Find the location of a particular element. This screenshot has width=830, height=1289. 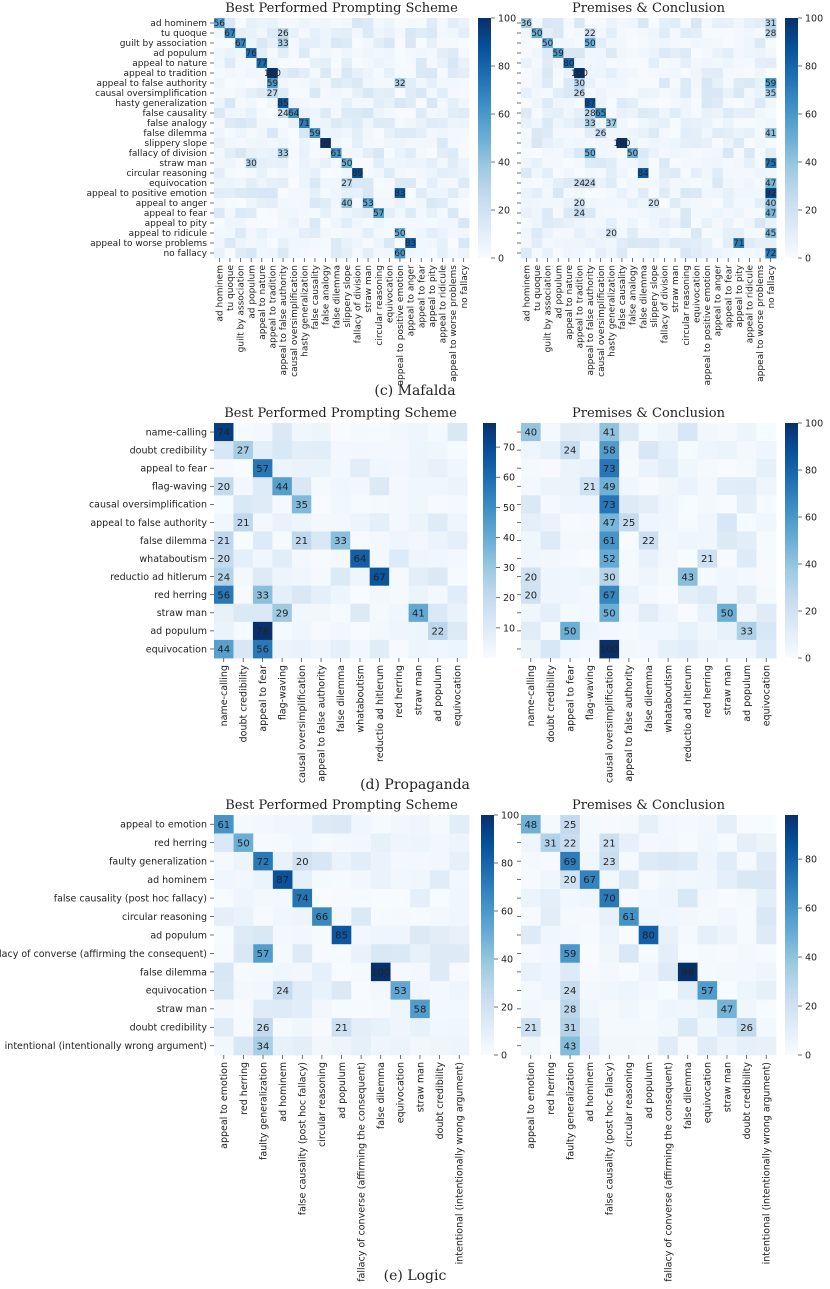

y-tick-label: false analogy is located at coordinates (177, 124).